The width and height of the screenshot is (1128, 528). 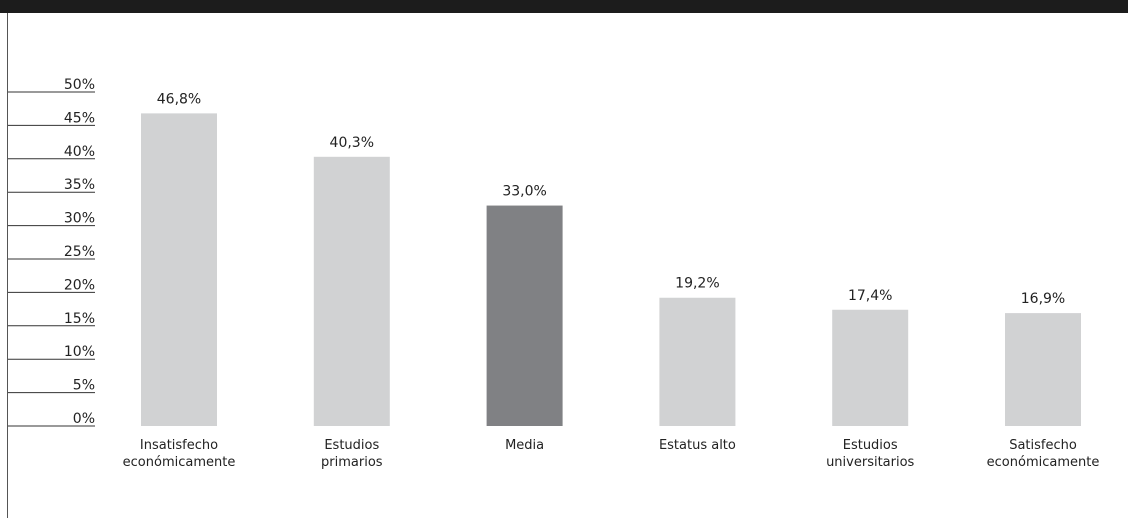 What do you see at coordinates (1043, 454) in the screenshot?
I see `category-label: Satisfecho económicamente` at bounding box center [1043, 454].